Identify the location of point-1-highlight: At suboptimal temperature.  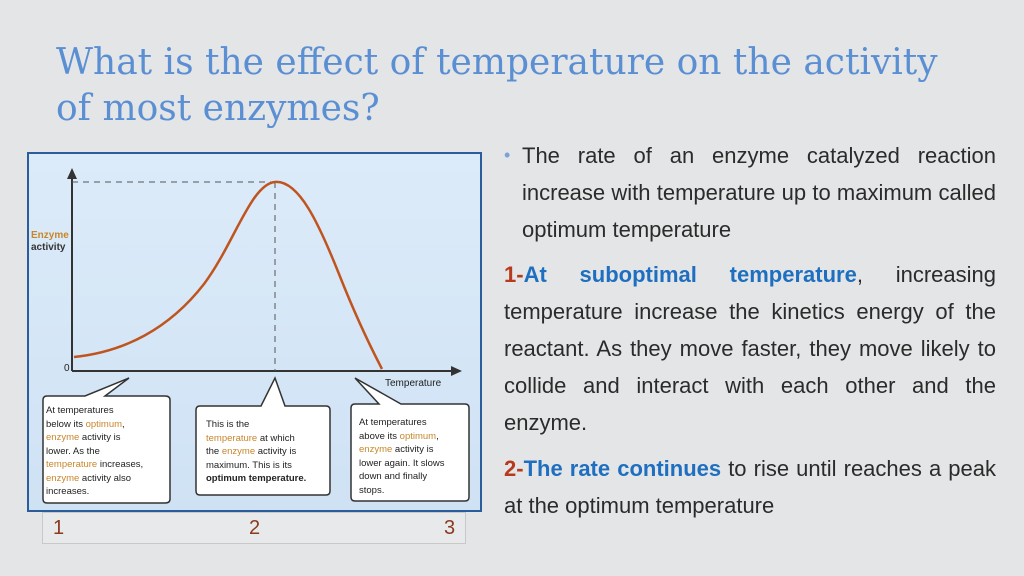
(690, 274).